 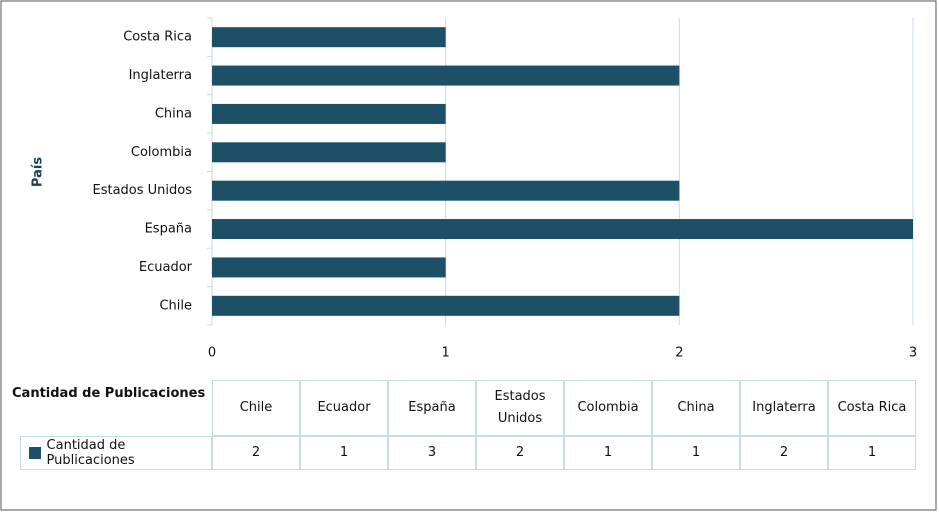 What do you see at coordinates (446, 353) in the screenshot?
I see `x-tick-label: 1` at bounding box center [446, 353].